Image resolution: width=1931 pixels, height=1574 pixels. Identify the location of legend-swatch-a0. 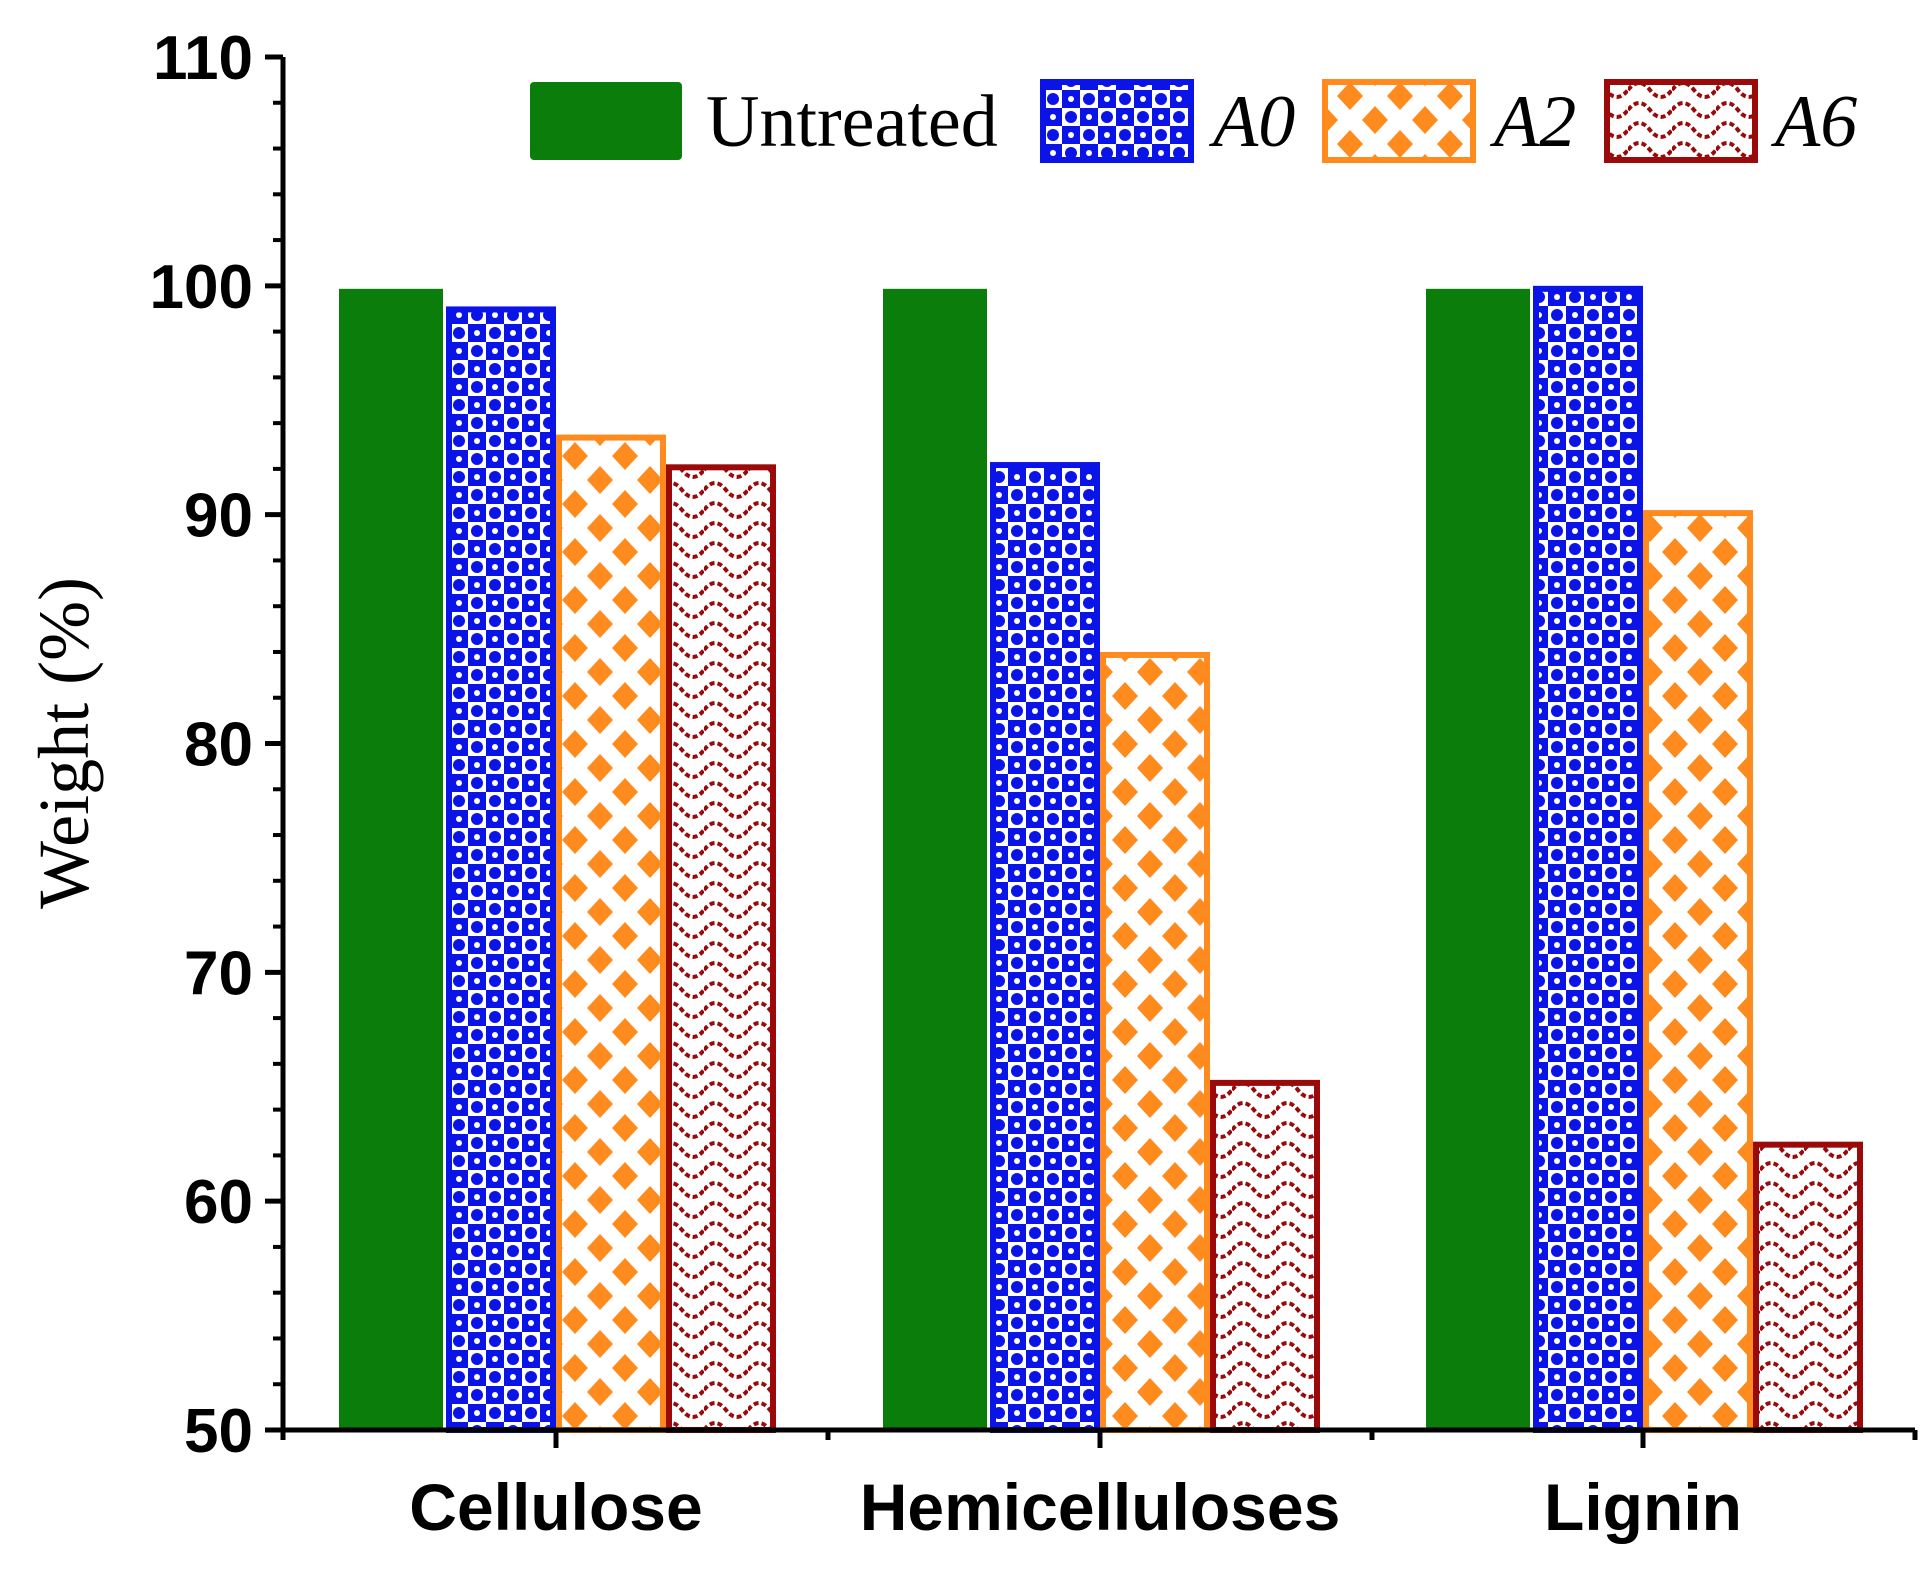
(1117, 121).